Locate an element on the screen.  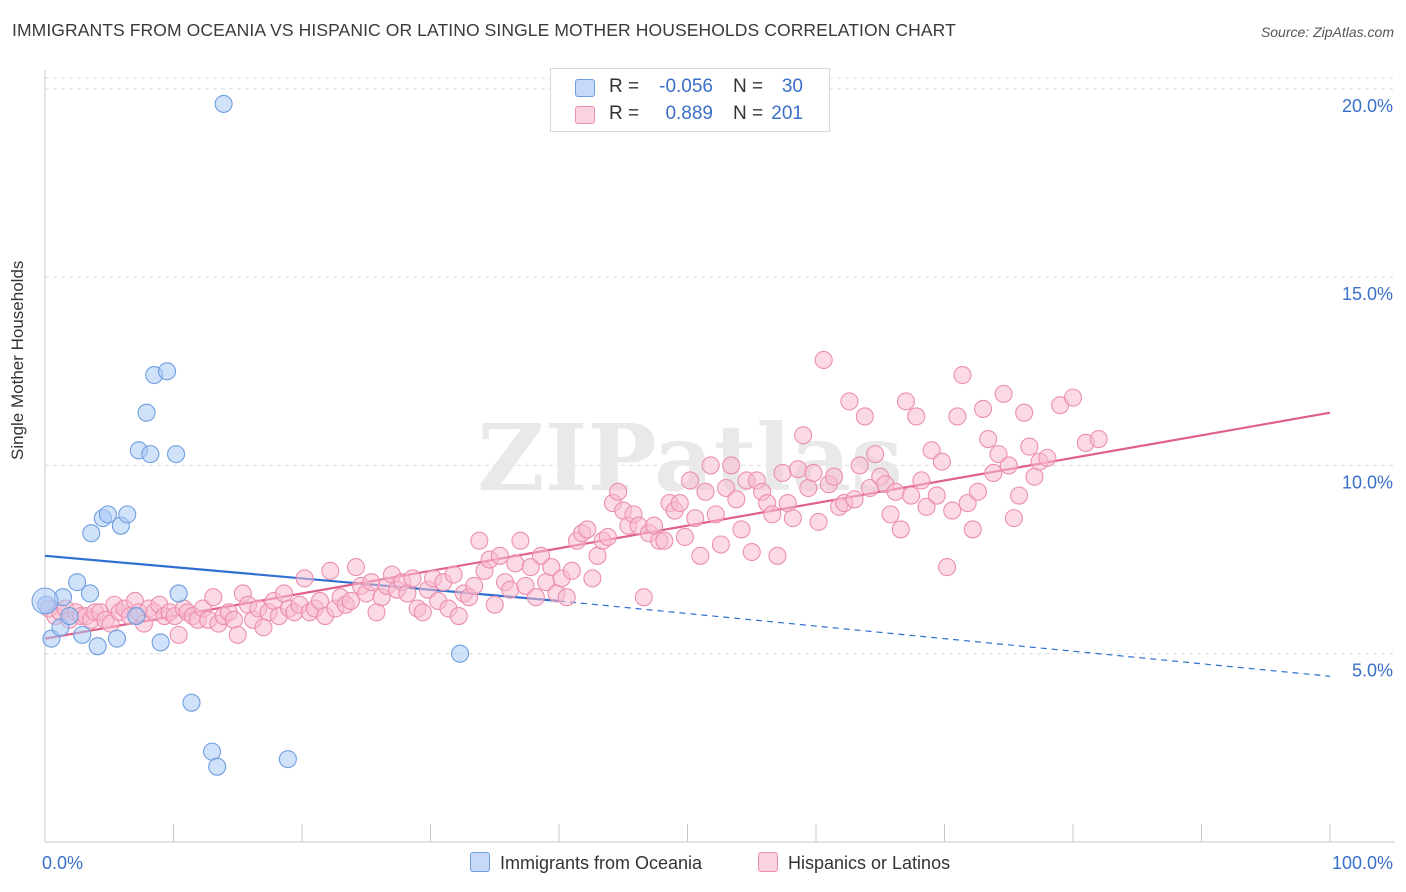
oceania-point-large is located at coordinates (45, 601).